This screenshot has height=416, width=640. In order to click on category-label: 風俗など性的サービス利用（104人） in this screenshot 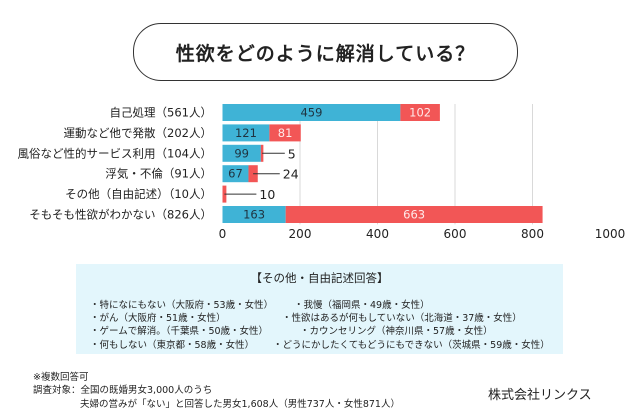, I will do `click(115, 153)`.